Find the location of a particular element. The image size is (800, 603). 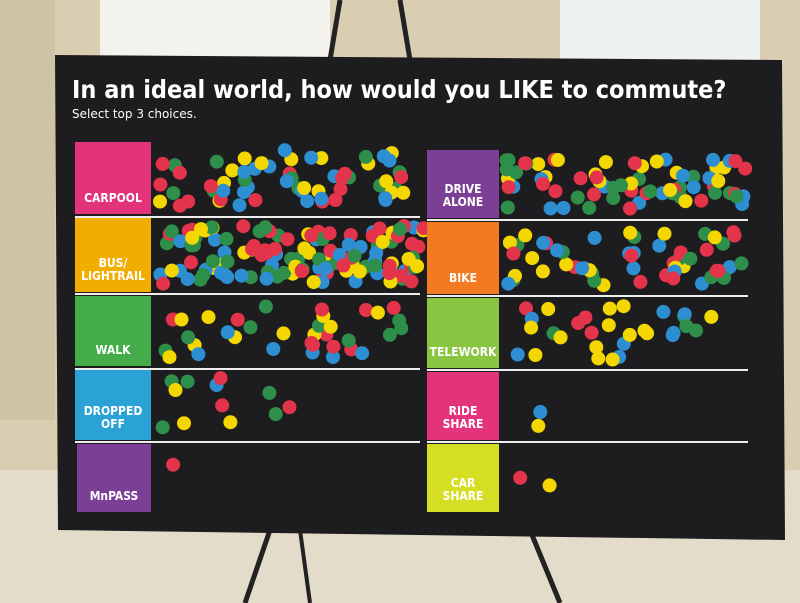

board-subtitle: Select top 3 choices. is located at coordinates (134, 114).